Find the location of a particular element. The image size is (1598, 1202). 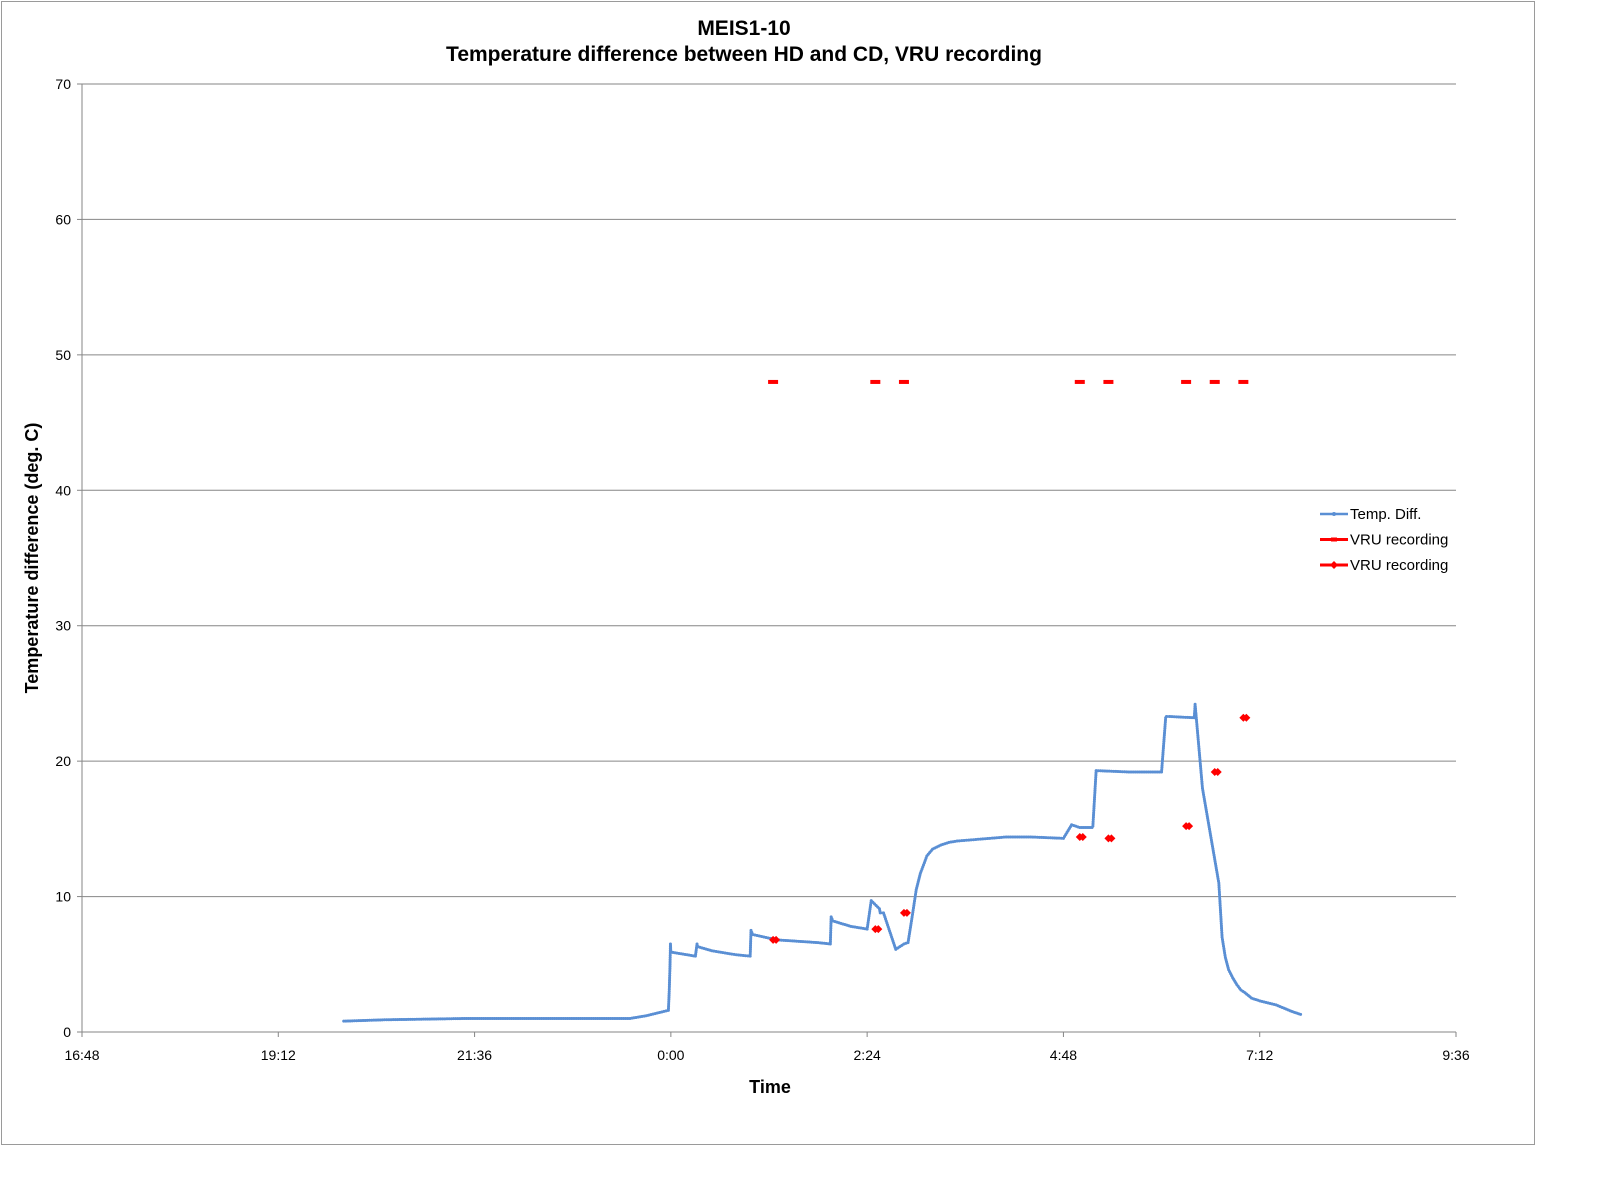

vru-diamond-marker is located at coordinates (1216, 771).